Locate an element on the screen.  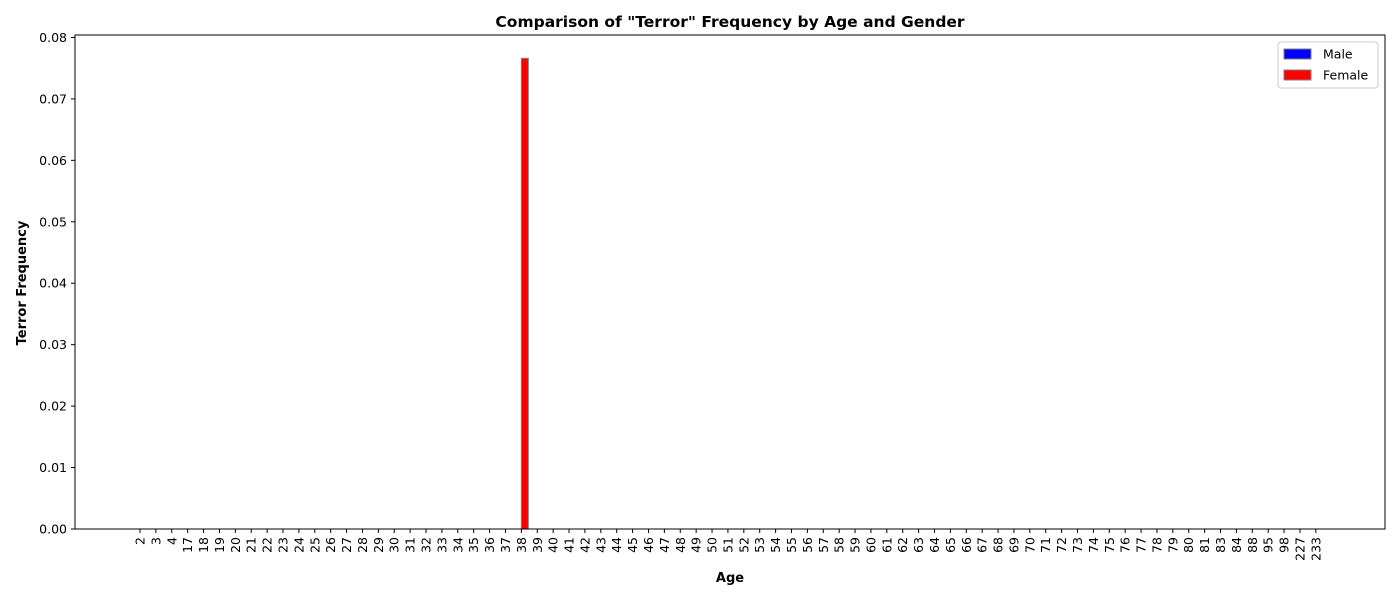
x-tick-label: 84 is located at coordinates (1236, 545).